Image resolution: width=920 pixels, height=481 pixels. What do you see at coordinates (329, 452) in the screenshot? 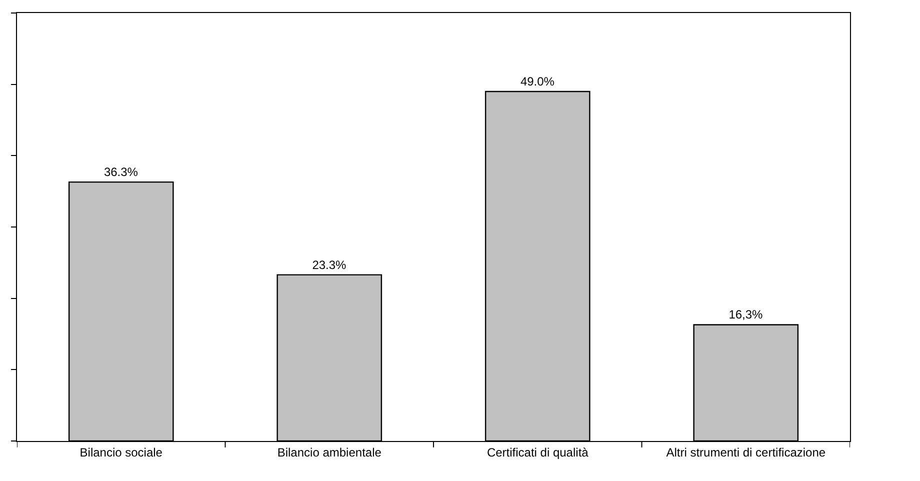
I see `x-tick-label: Bilancio ambientale` at bounding box center [329, 452].